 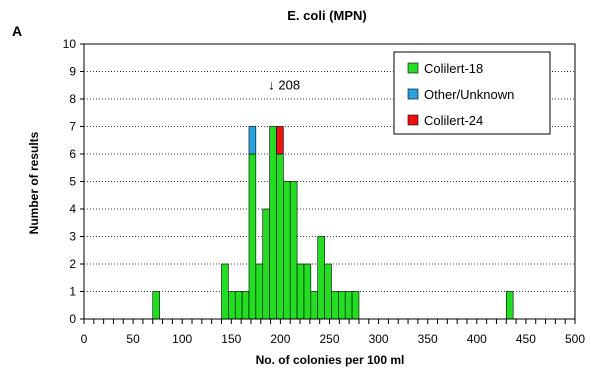 I want to click on x-tick-label-250: 250, so click(x=329, y=339).